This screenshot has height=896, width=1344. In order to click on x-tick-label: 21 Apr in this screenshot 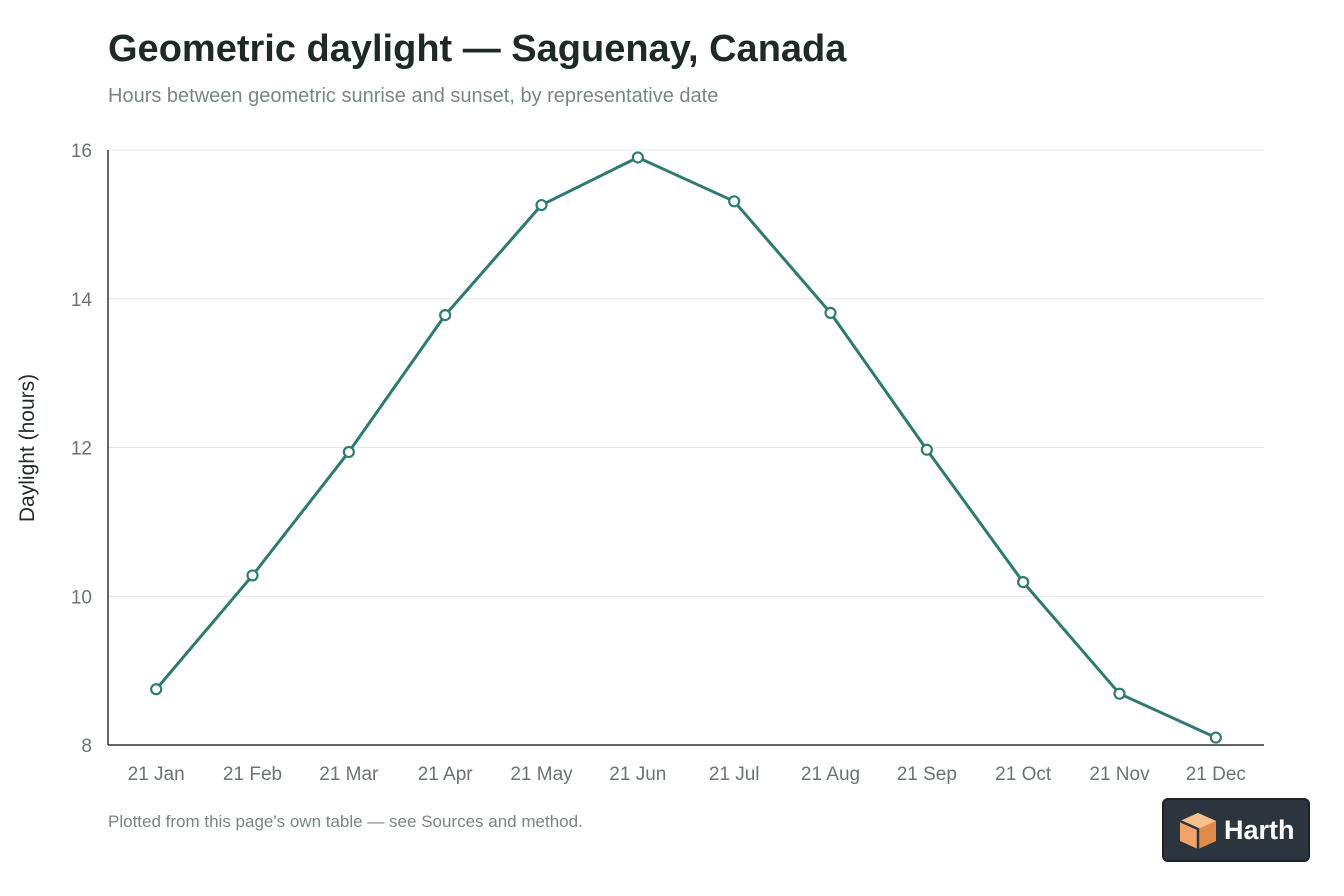, I will do `click(446, 774)`.